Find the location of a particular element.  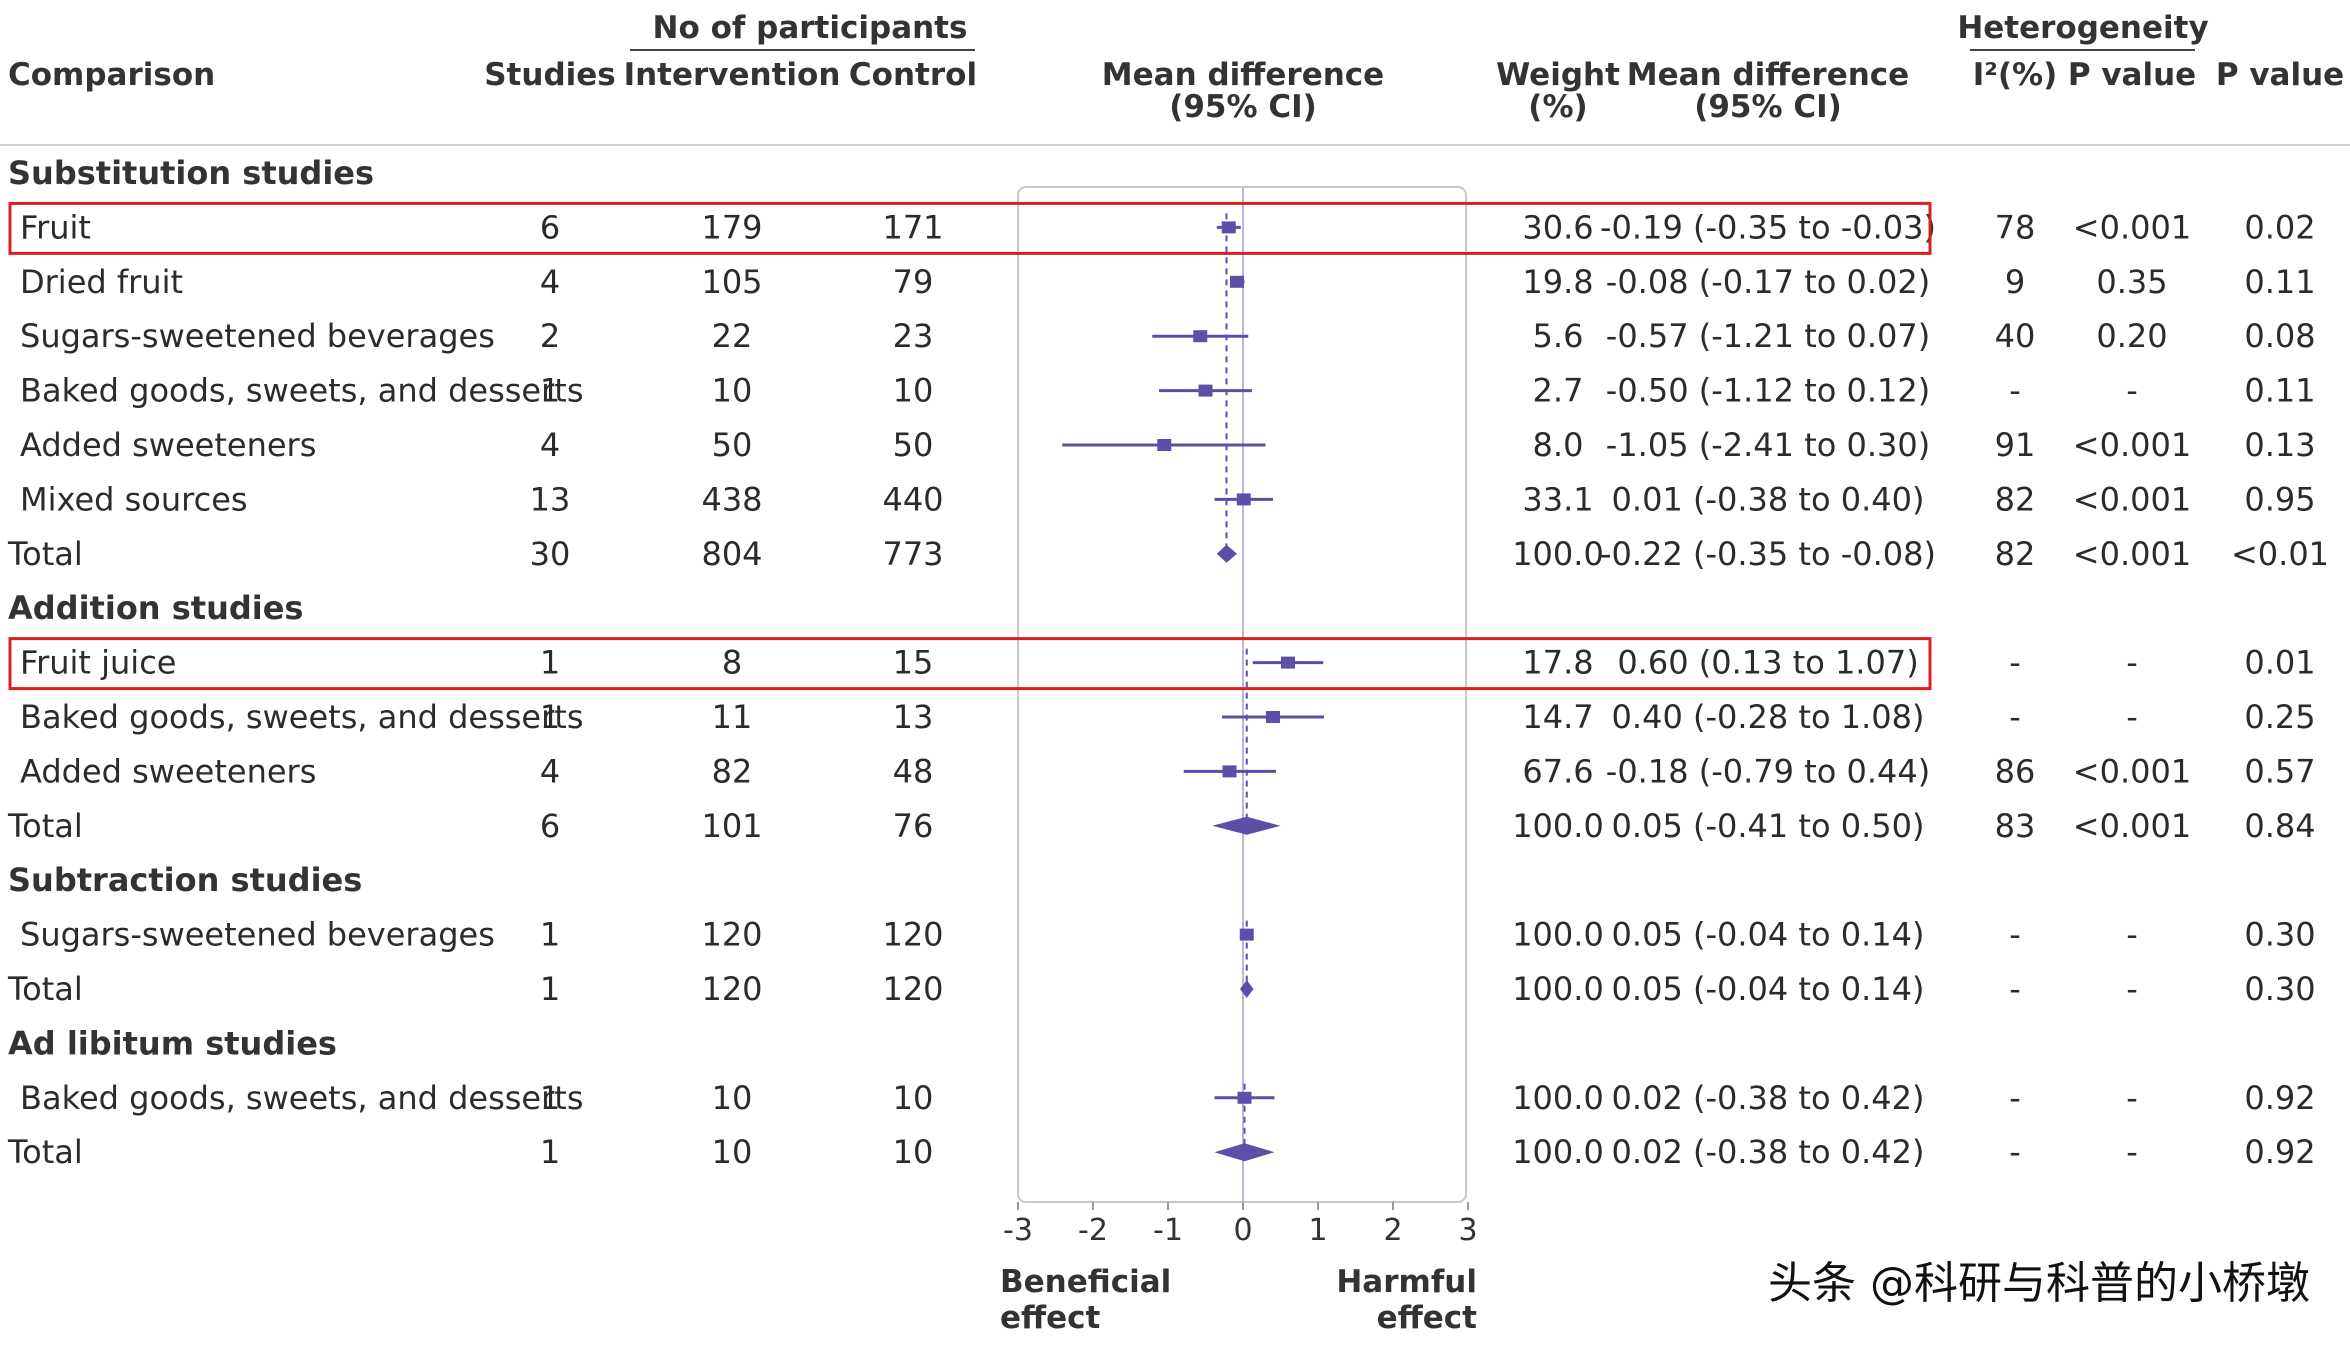

forest-header-line1: Mean difference is located at coordinates (1243, 75).